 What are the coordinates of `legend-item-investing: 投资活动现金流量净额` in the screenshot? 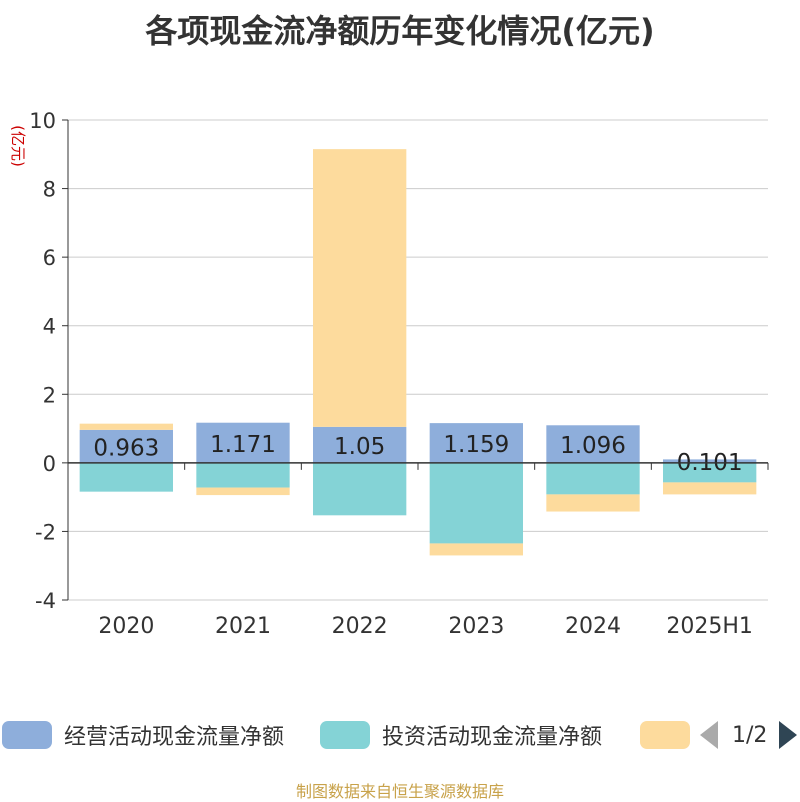 It's located at (461, 735).